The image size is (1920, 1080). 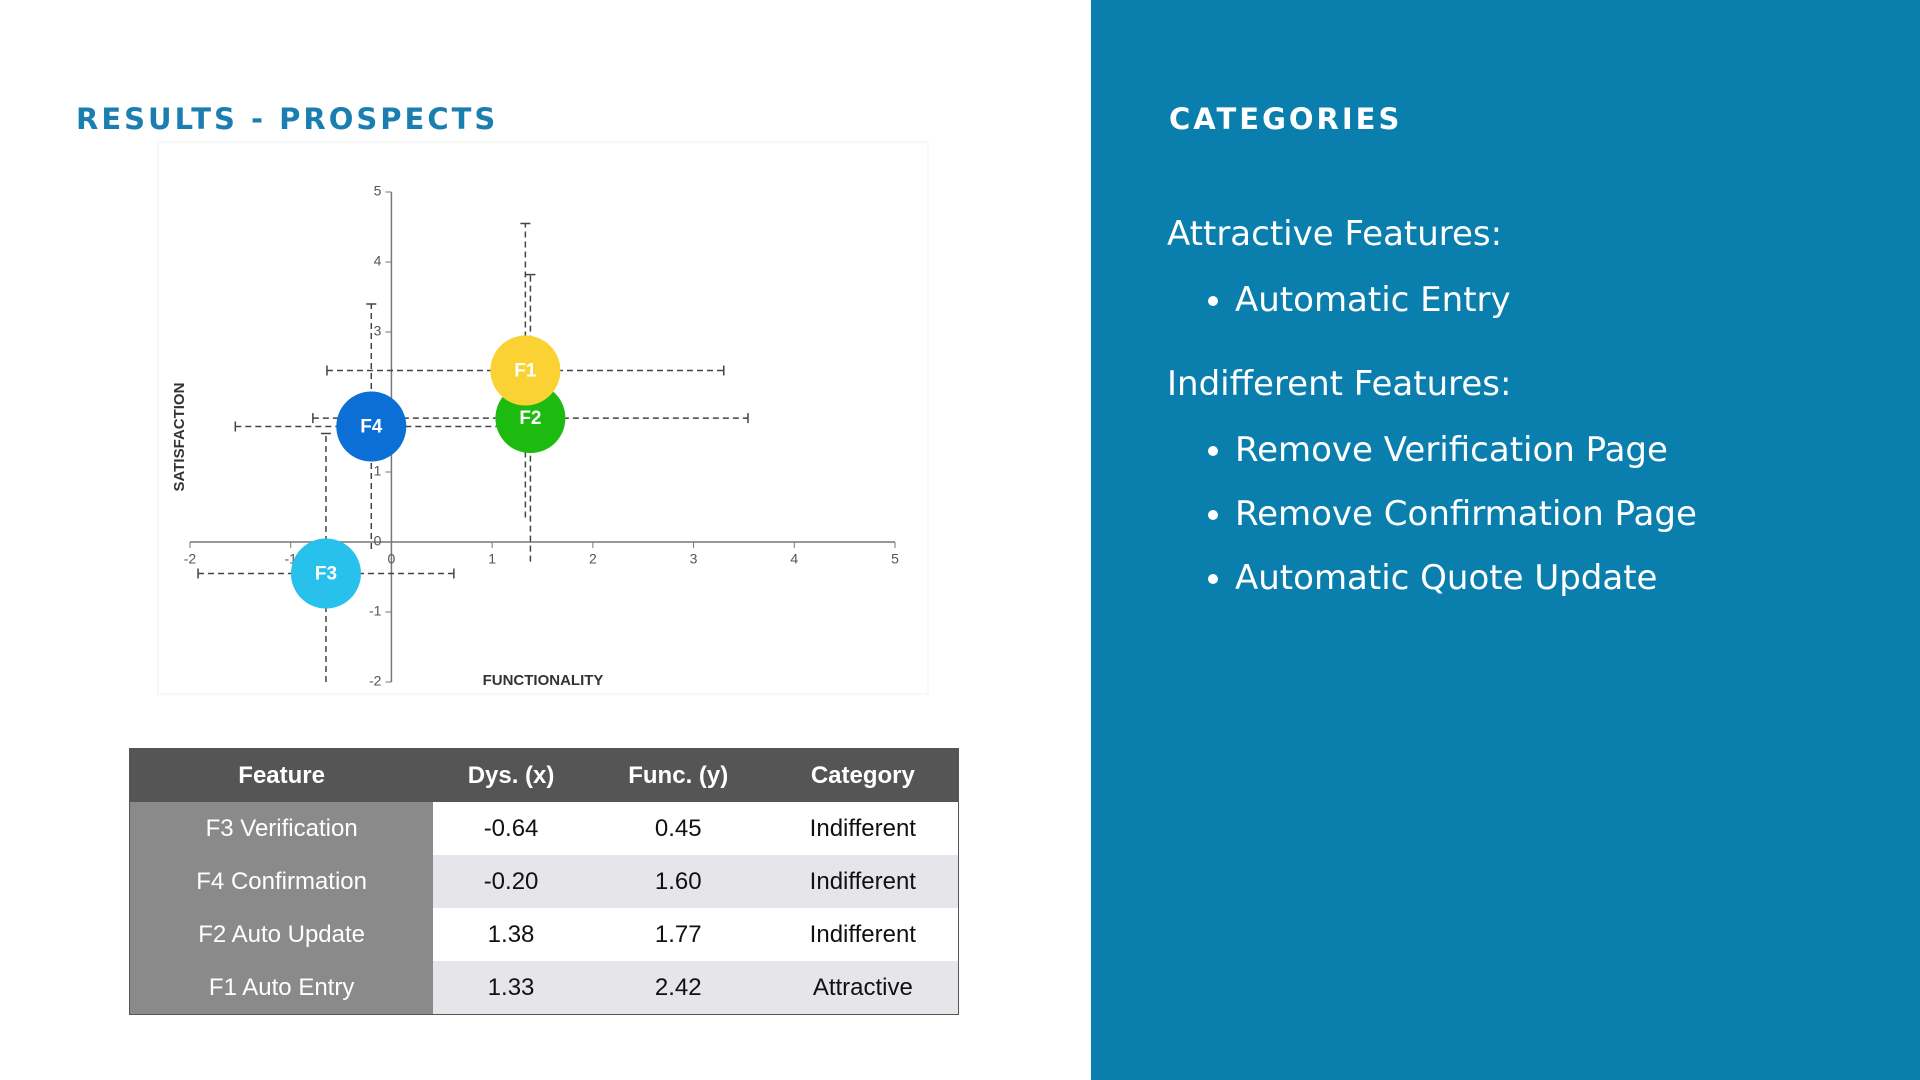 I want to click on group-heading: Attractive Features:, so click(x=1335, y=234).